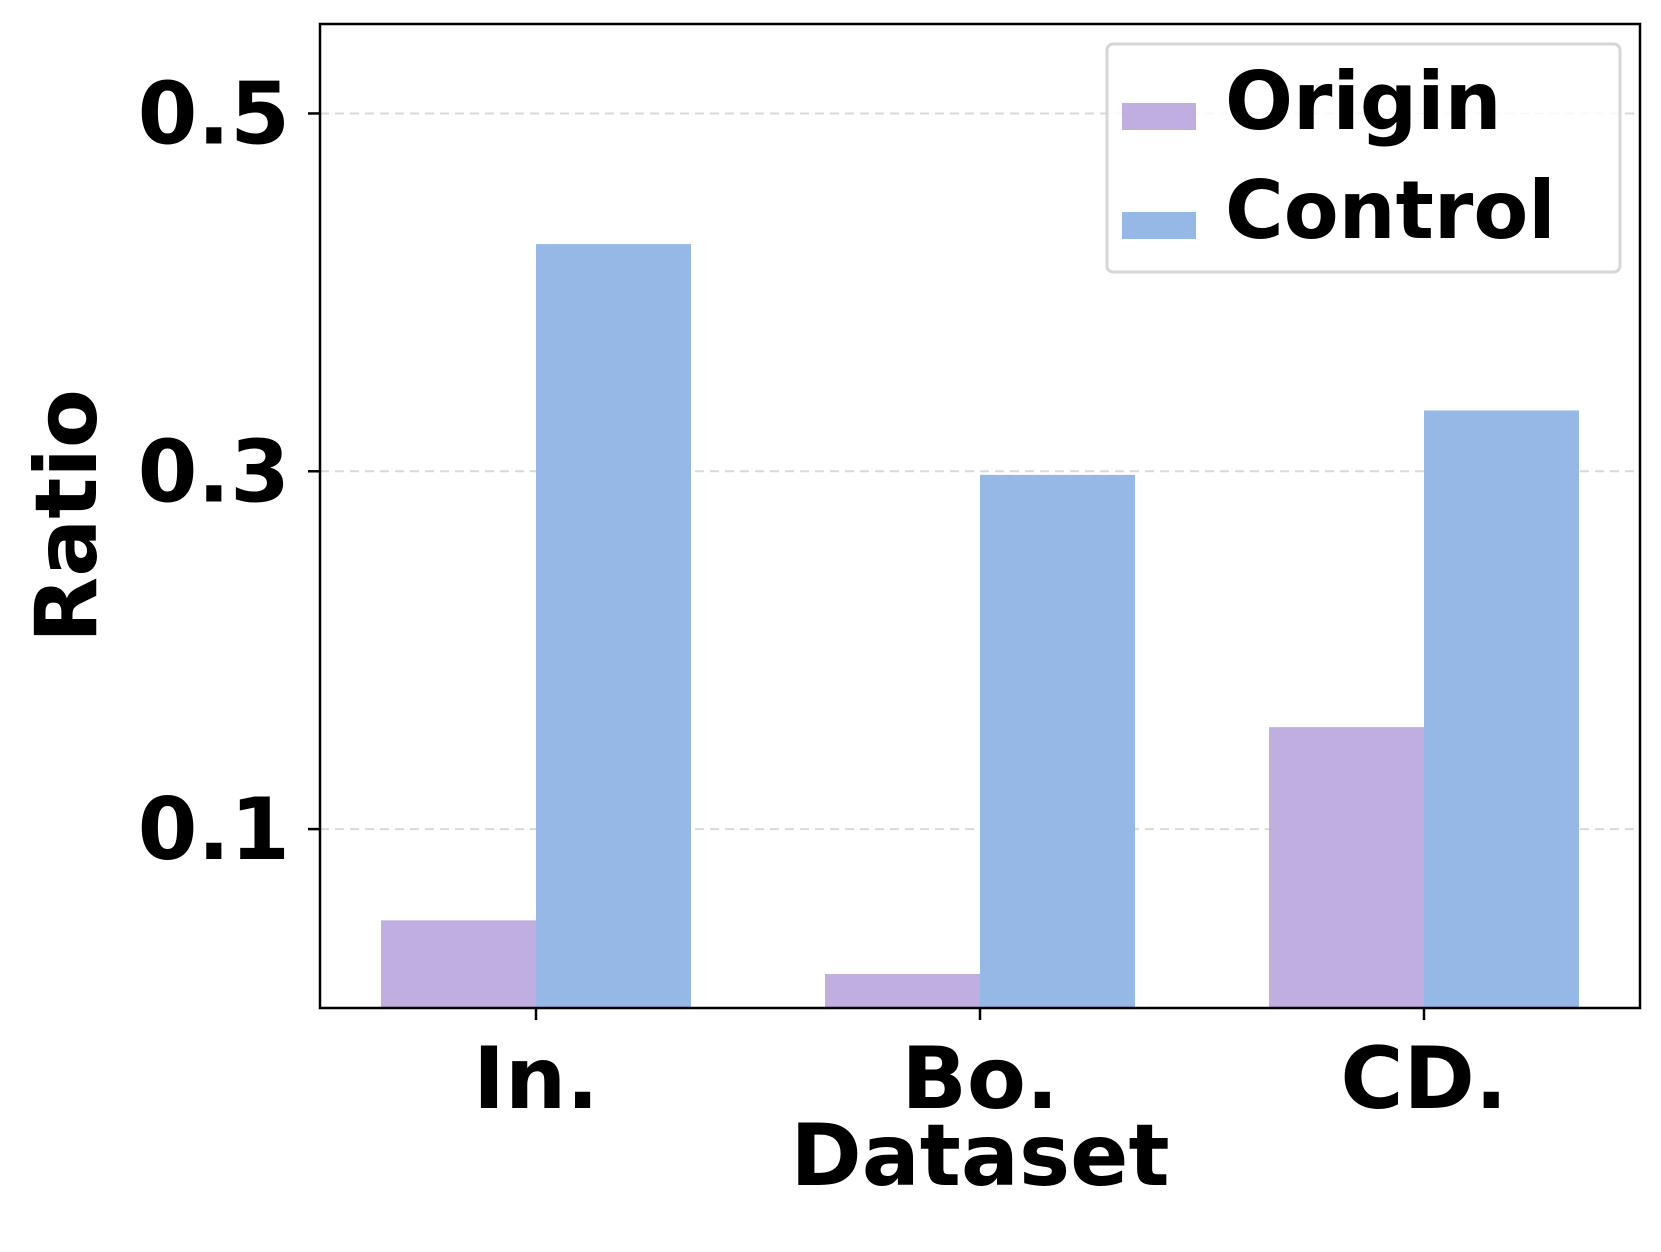  I want to click on x-tick-label: CD., so click(1423, 1079).